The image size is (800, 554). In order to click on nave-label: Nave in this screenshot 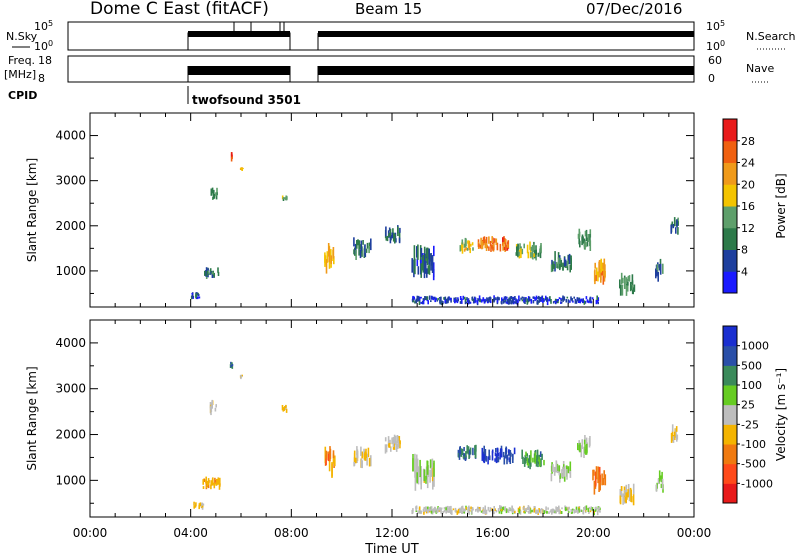, I will do `click(760, 68)`.